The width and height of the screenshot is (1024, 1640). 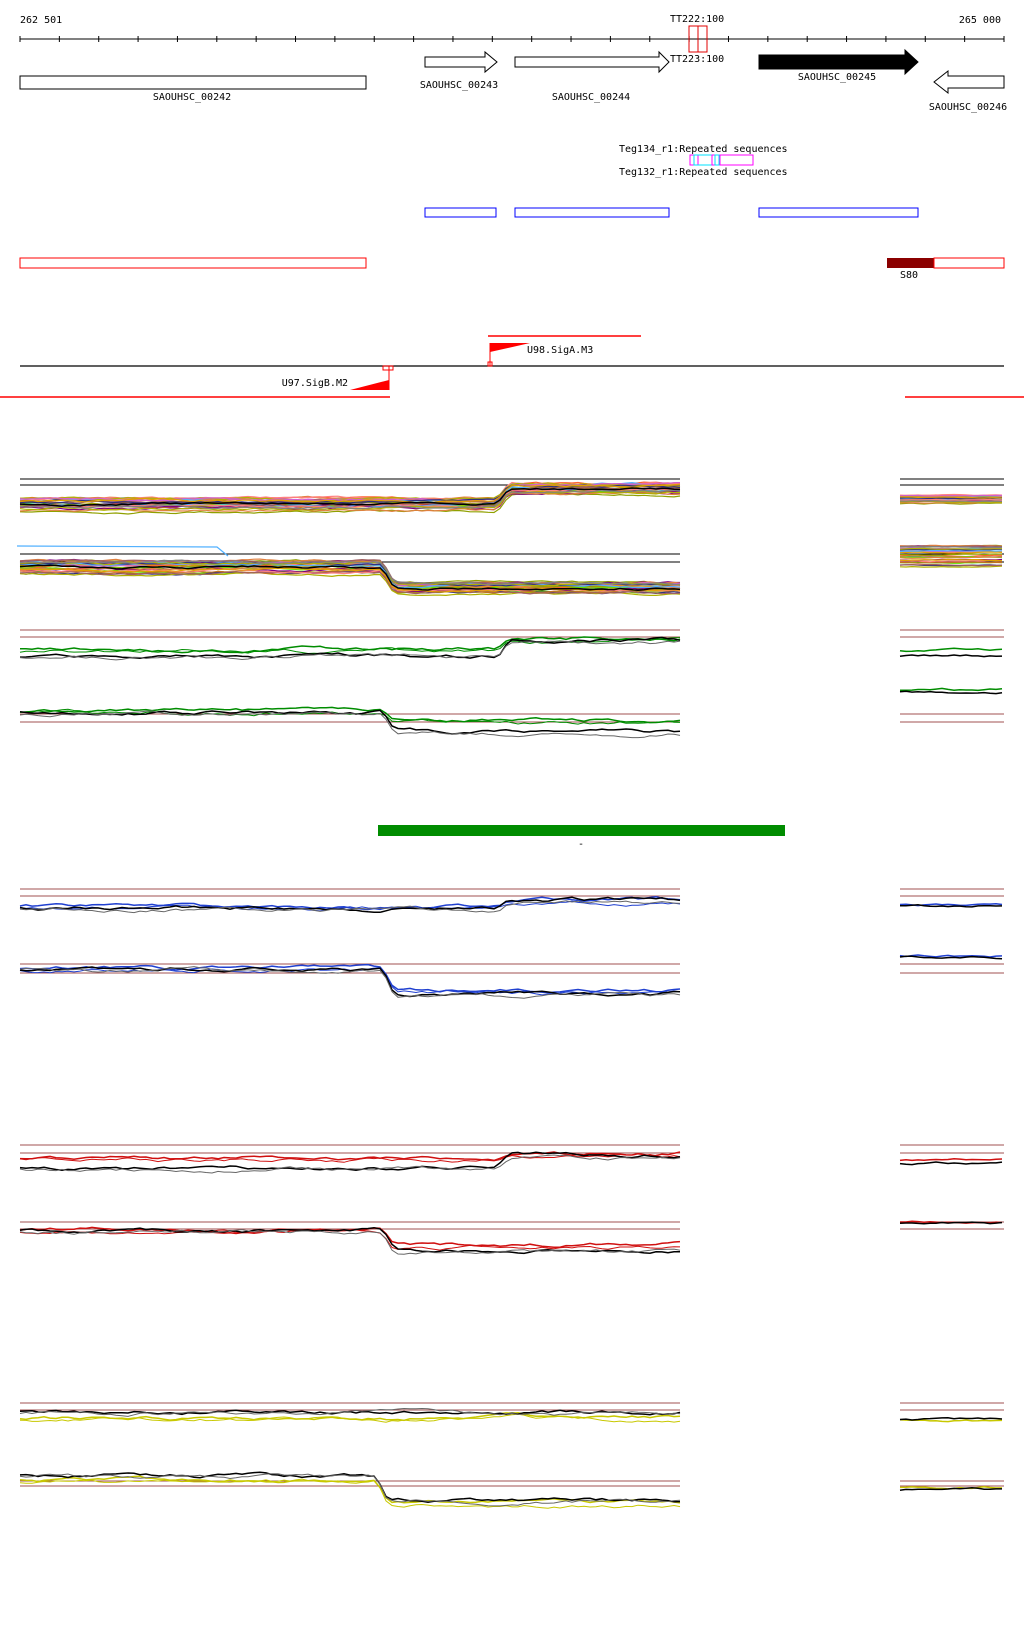 I want to click on repeat-label-1: Teg134_r1:Repeated sequences, so click(x=703, y=149).